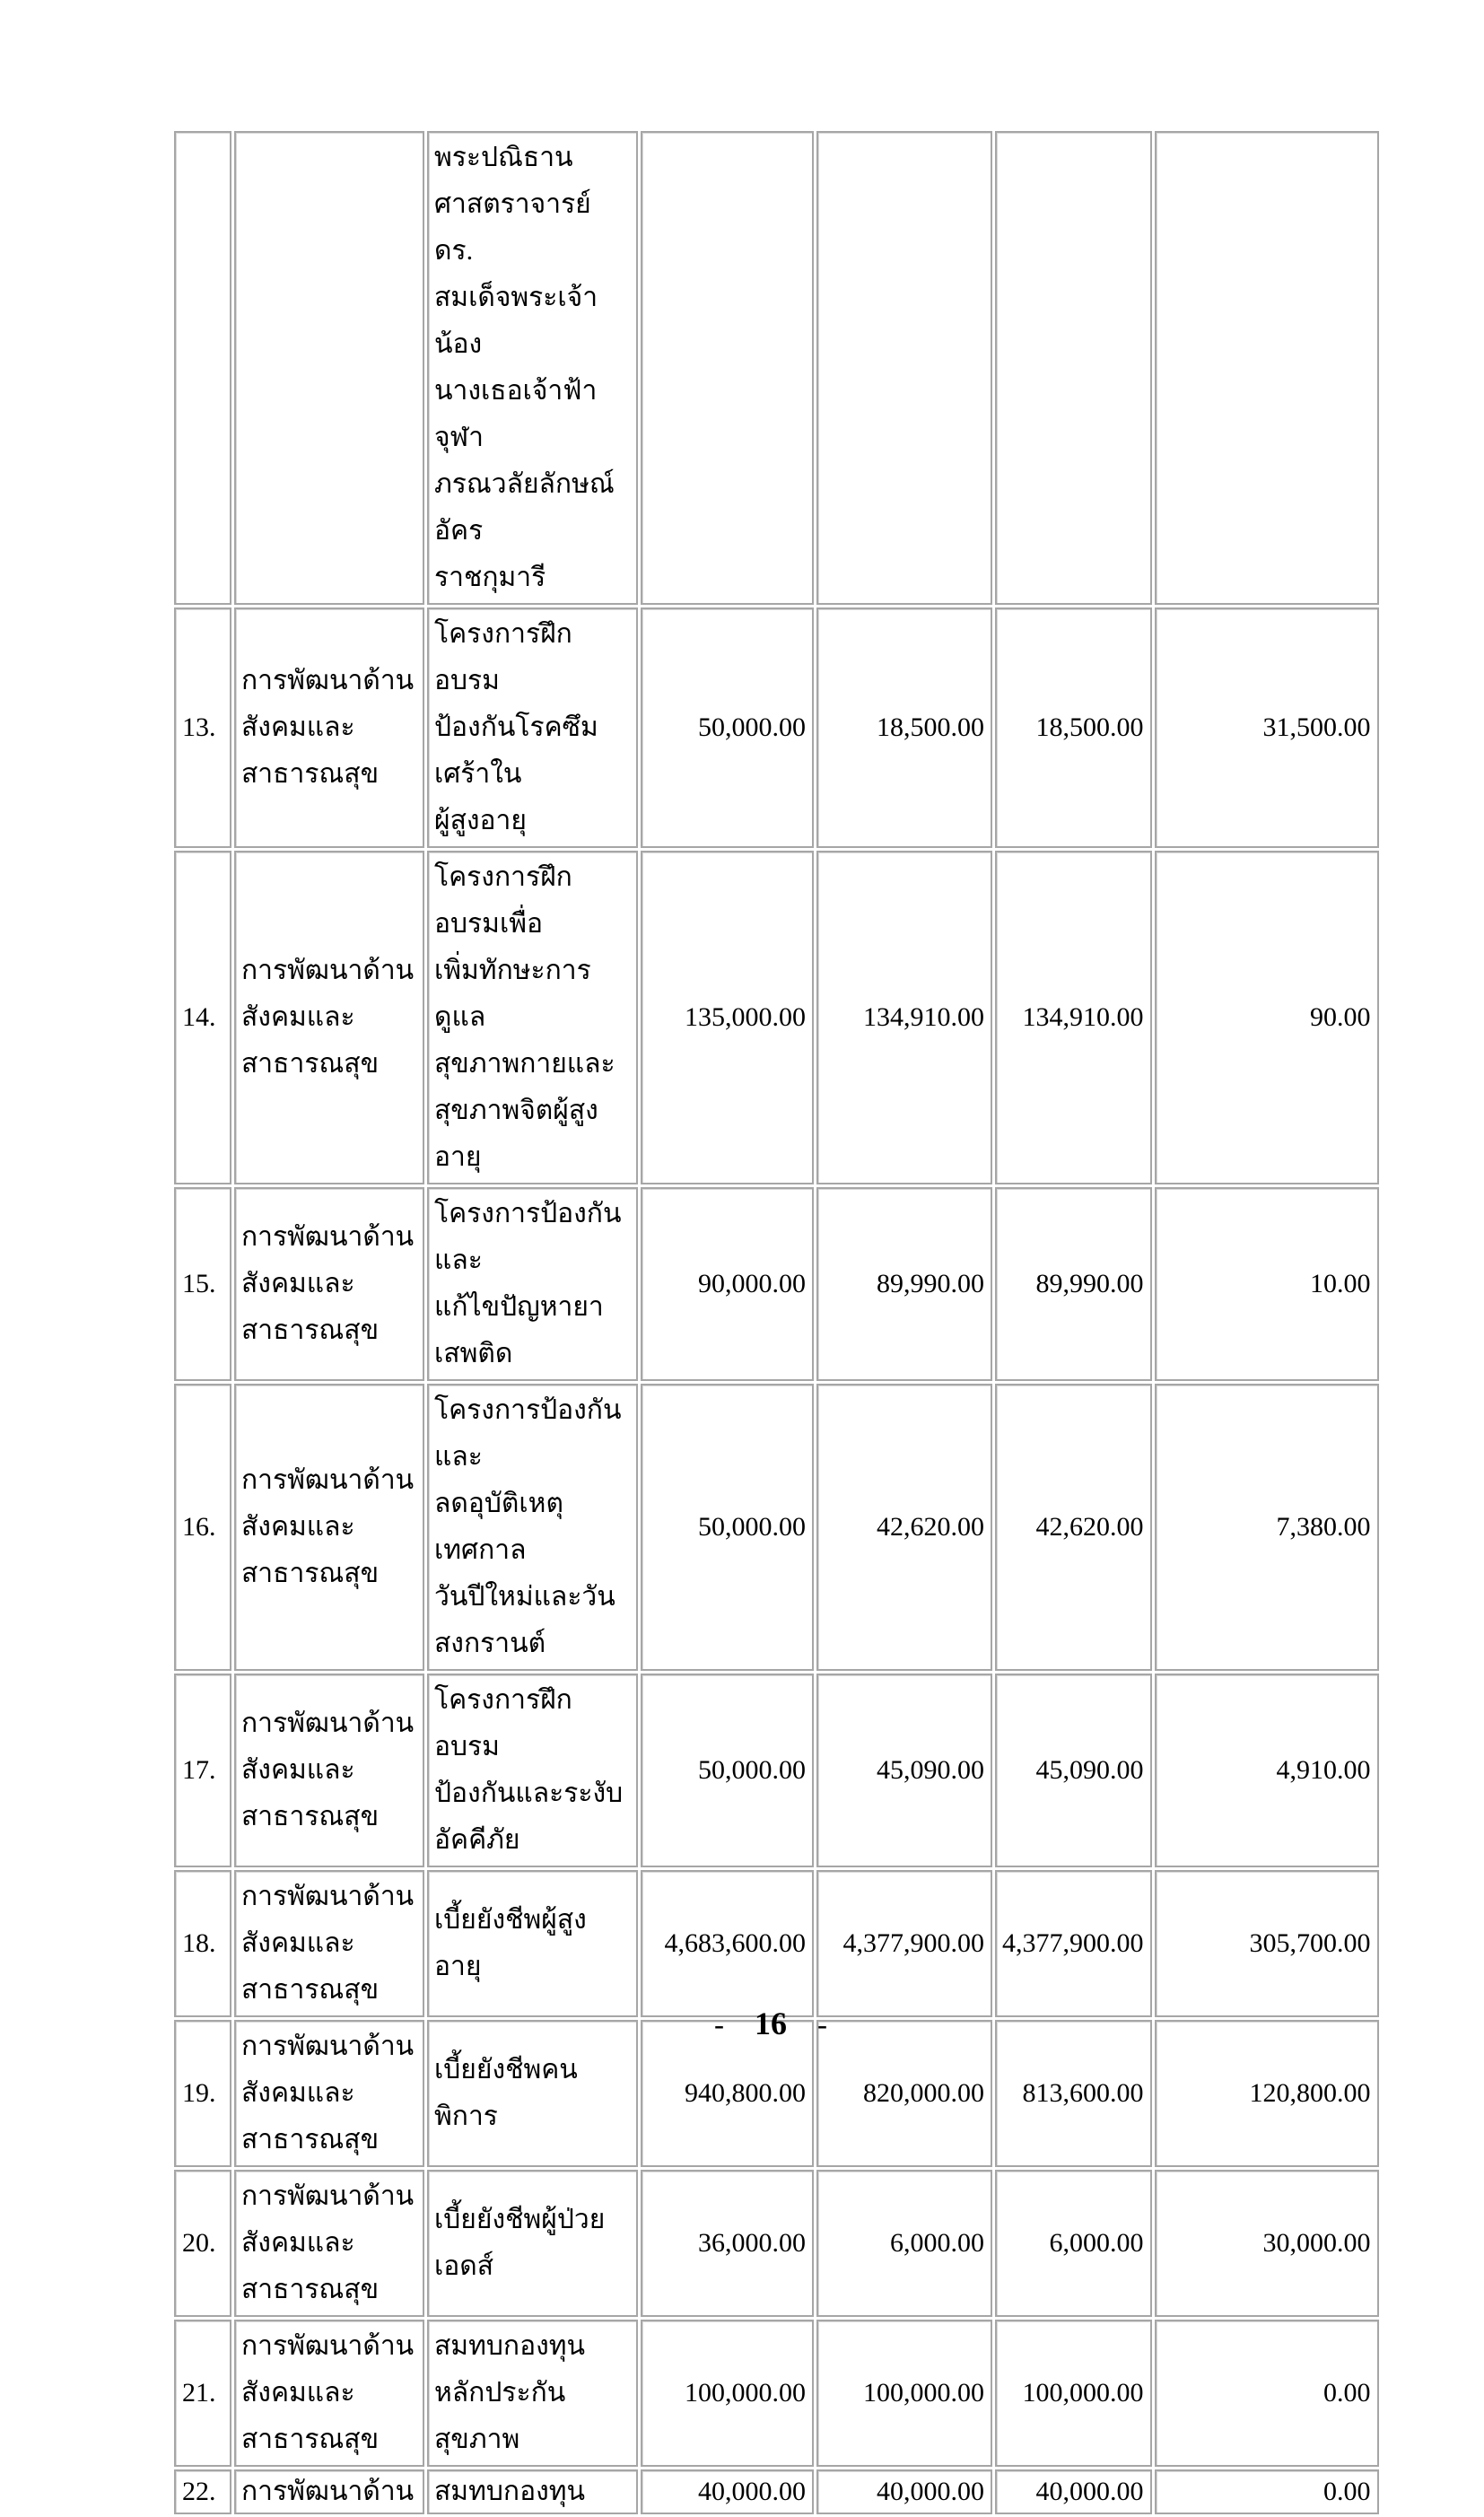 This screenshot has width=1484, height=2517. I want to click on budget-cell: 90,000.00, so click(727, 1284).